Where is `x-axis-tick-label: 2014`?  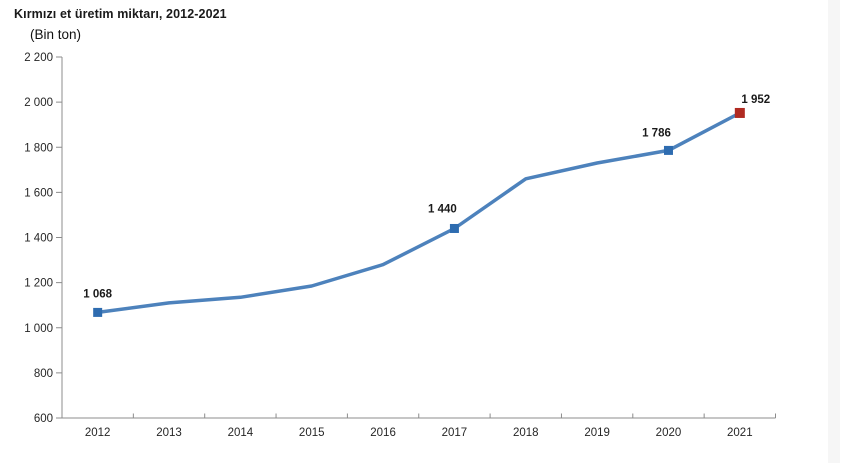 x-axis-tick-label: 2014 is located at coordinates (241, 433).